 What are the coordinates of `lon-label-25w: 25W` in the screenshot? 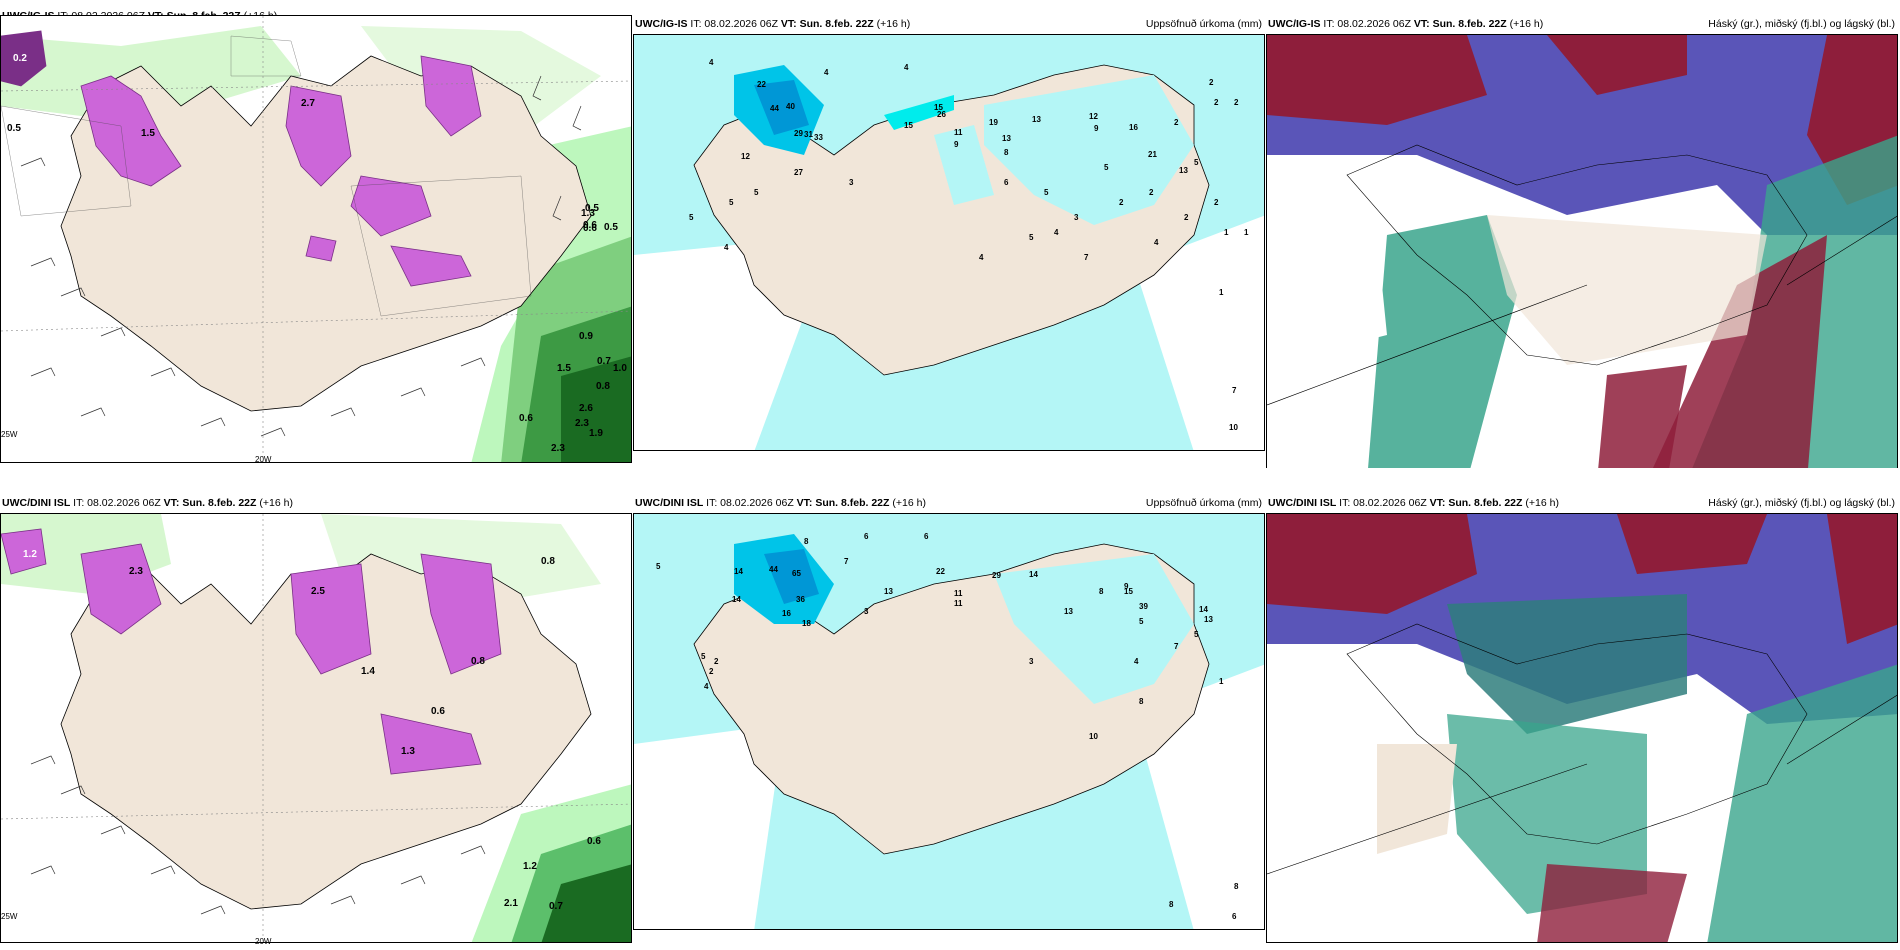 It's located at (9, 434).